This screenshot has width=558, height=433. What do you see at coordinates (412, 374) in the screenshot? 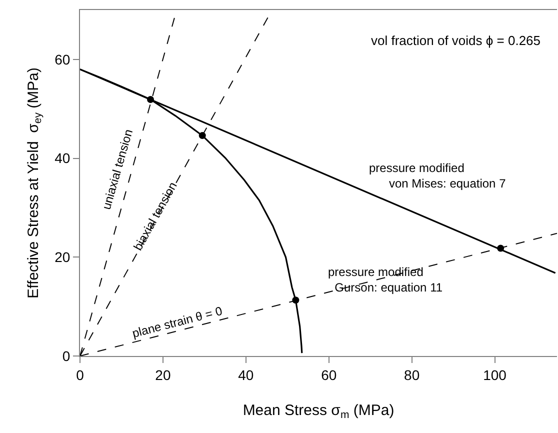
I see `x-tick-label: 80` at bounding box center [412, 374].